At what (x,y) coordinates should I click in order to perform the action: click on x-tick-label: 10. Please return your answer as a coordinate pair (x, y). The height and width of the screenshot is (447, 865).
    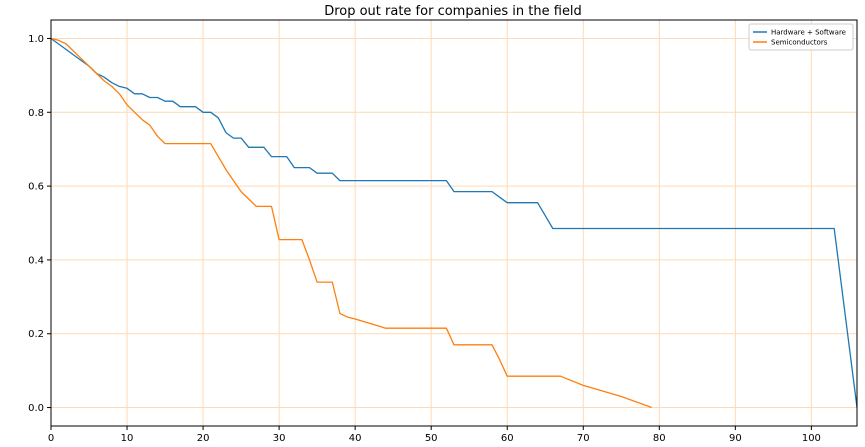
    Looking at the image, I should click on (127, 438).